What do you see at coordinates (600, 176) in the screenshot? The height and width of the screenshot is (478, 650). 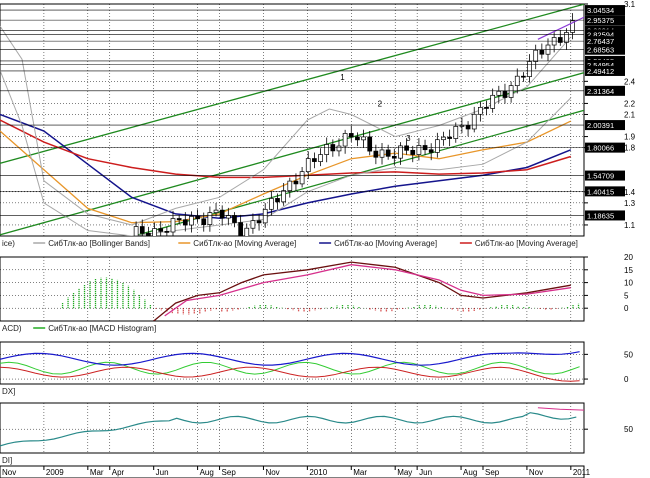 I see `price-tag-label: 1.54709` at bounding box center [600, 176].